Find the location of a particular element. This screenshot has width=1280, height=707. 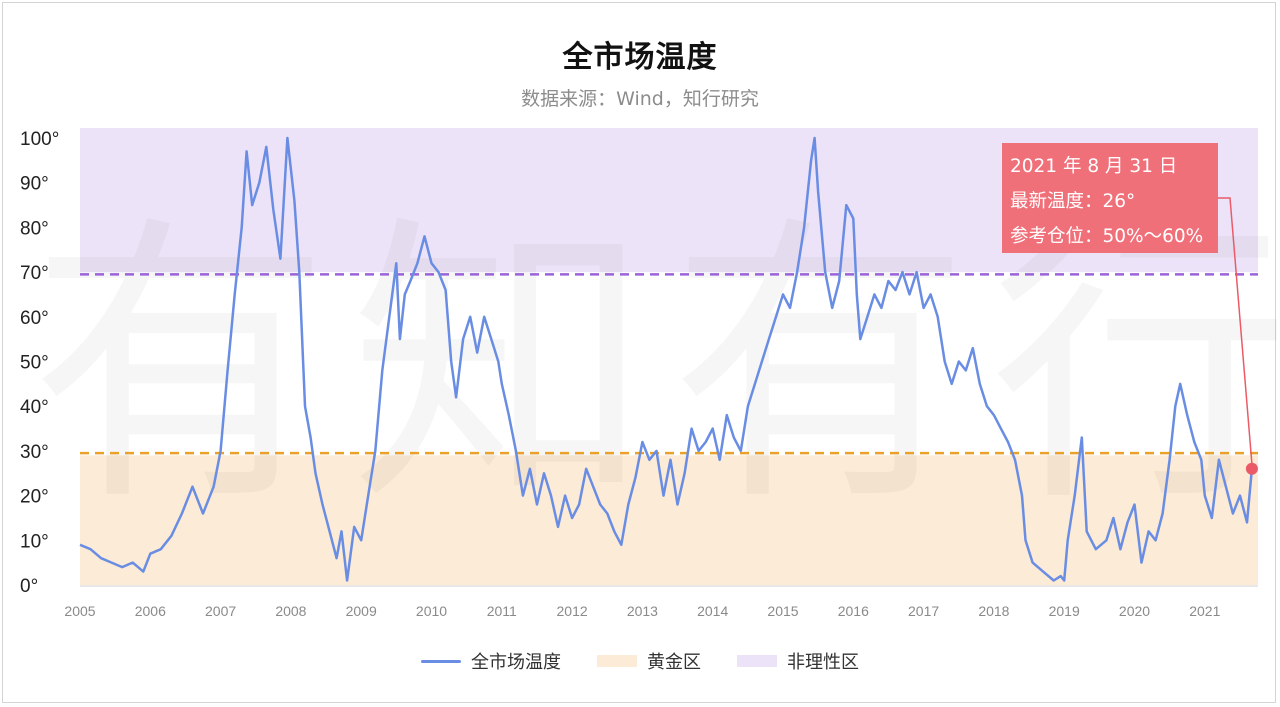

x-tick-label: 2021 is located at coordinates (1204, 611).